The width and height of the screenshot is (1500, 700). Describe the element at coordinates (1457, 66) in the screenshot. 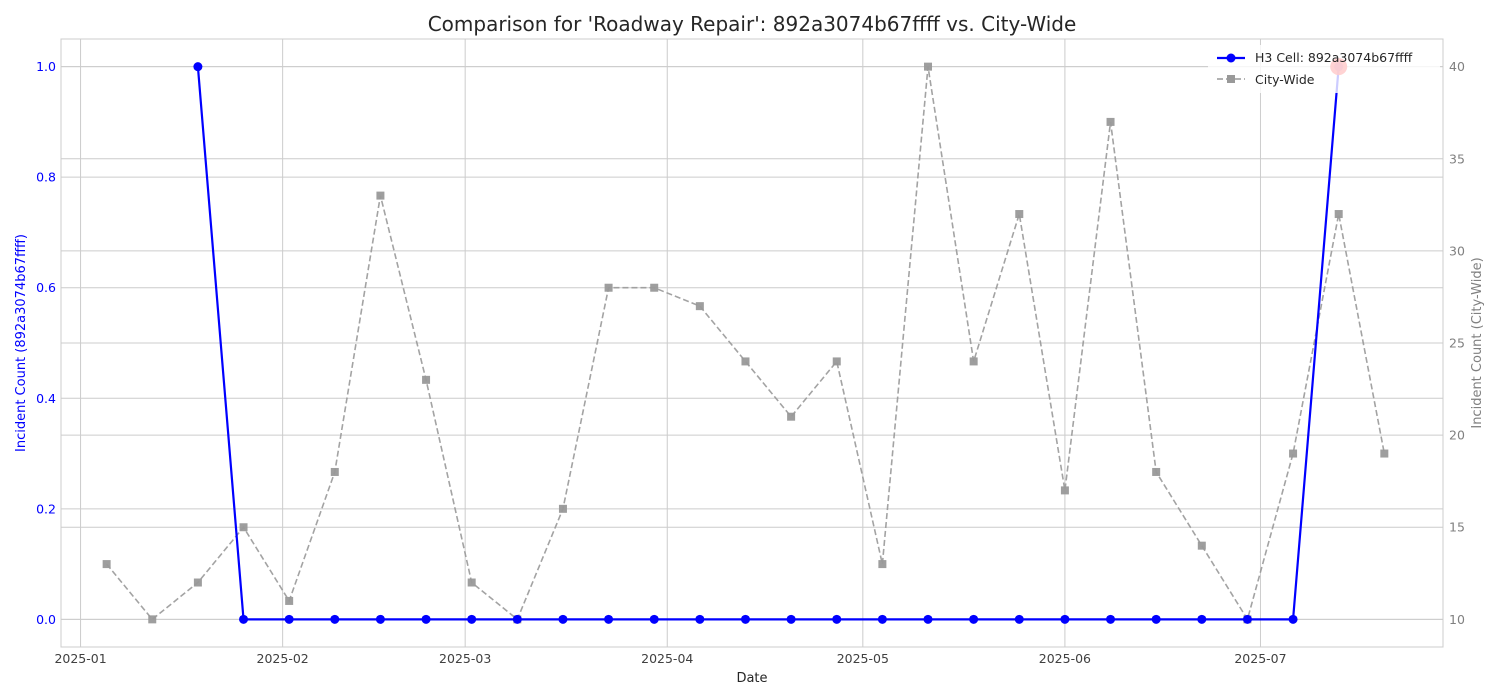

I see `y-right-tick-label: 40` at that location.